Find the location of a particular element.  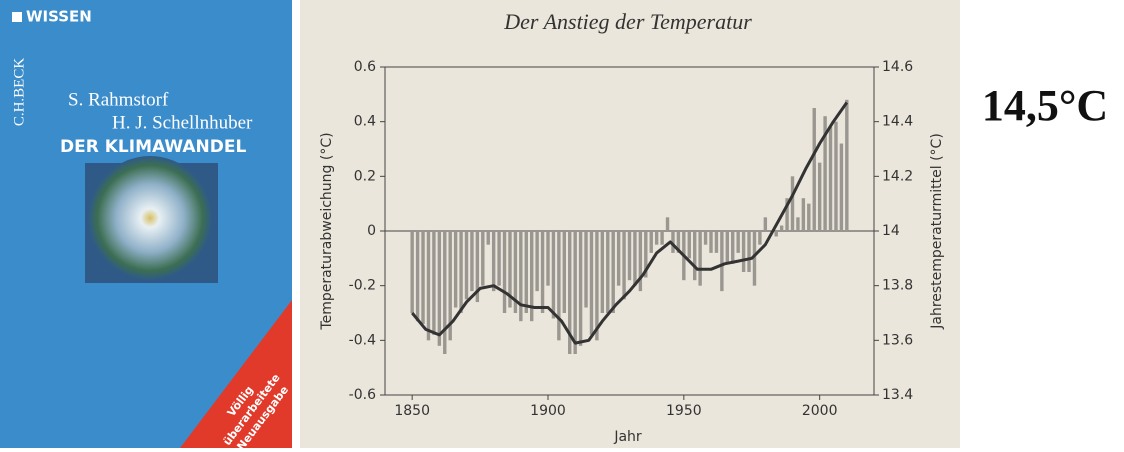

chart-title: Der Anstieg der Temperatur is located at coordinates (627, 21).